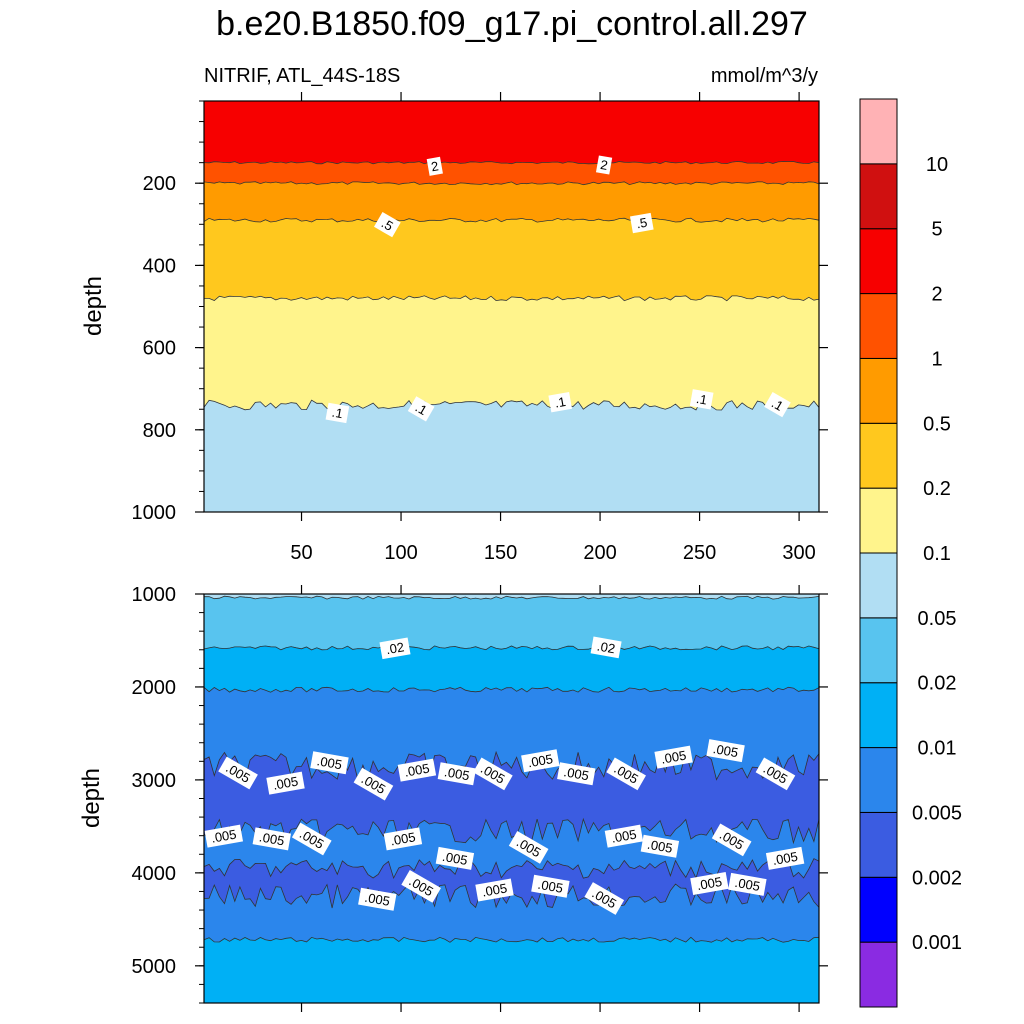 The height and width of the screenshot is (1024, 1024). What do you see at coordinates (937, 684) in the screenshot?
I see `colorbar-label: 0.02` at bounding box center [937, 684].